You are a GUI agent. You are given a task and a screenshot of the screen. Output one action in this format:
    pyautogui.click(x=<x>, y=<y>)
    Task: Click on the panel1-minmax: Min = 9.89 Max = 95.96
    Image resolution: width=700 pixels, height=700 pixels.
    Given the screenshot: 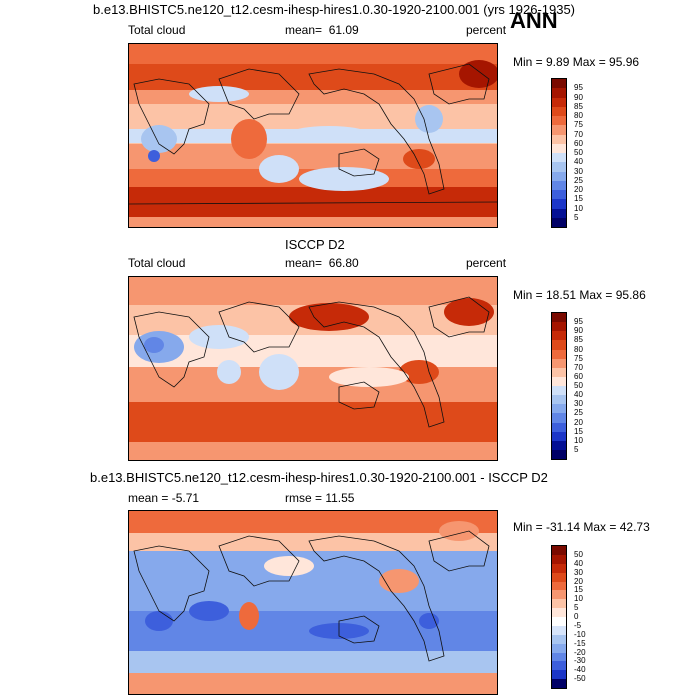 What is the action you would take?
    pyautogui.click(x=576, y=62)
    